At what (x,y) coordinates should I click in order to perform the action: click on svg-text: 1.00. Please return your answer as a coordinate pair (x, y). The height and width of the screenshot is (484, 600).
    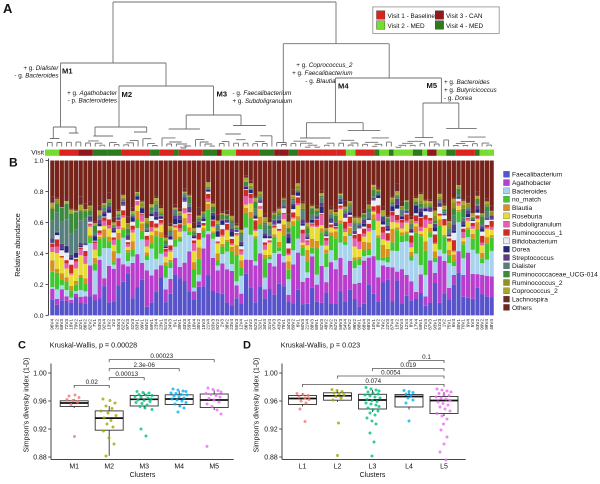
    Looking at the image, I should click on (271, 373).